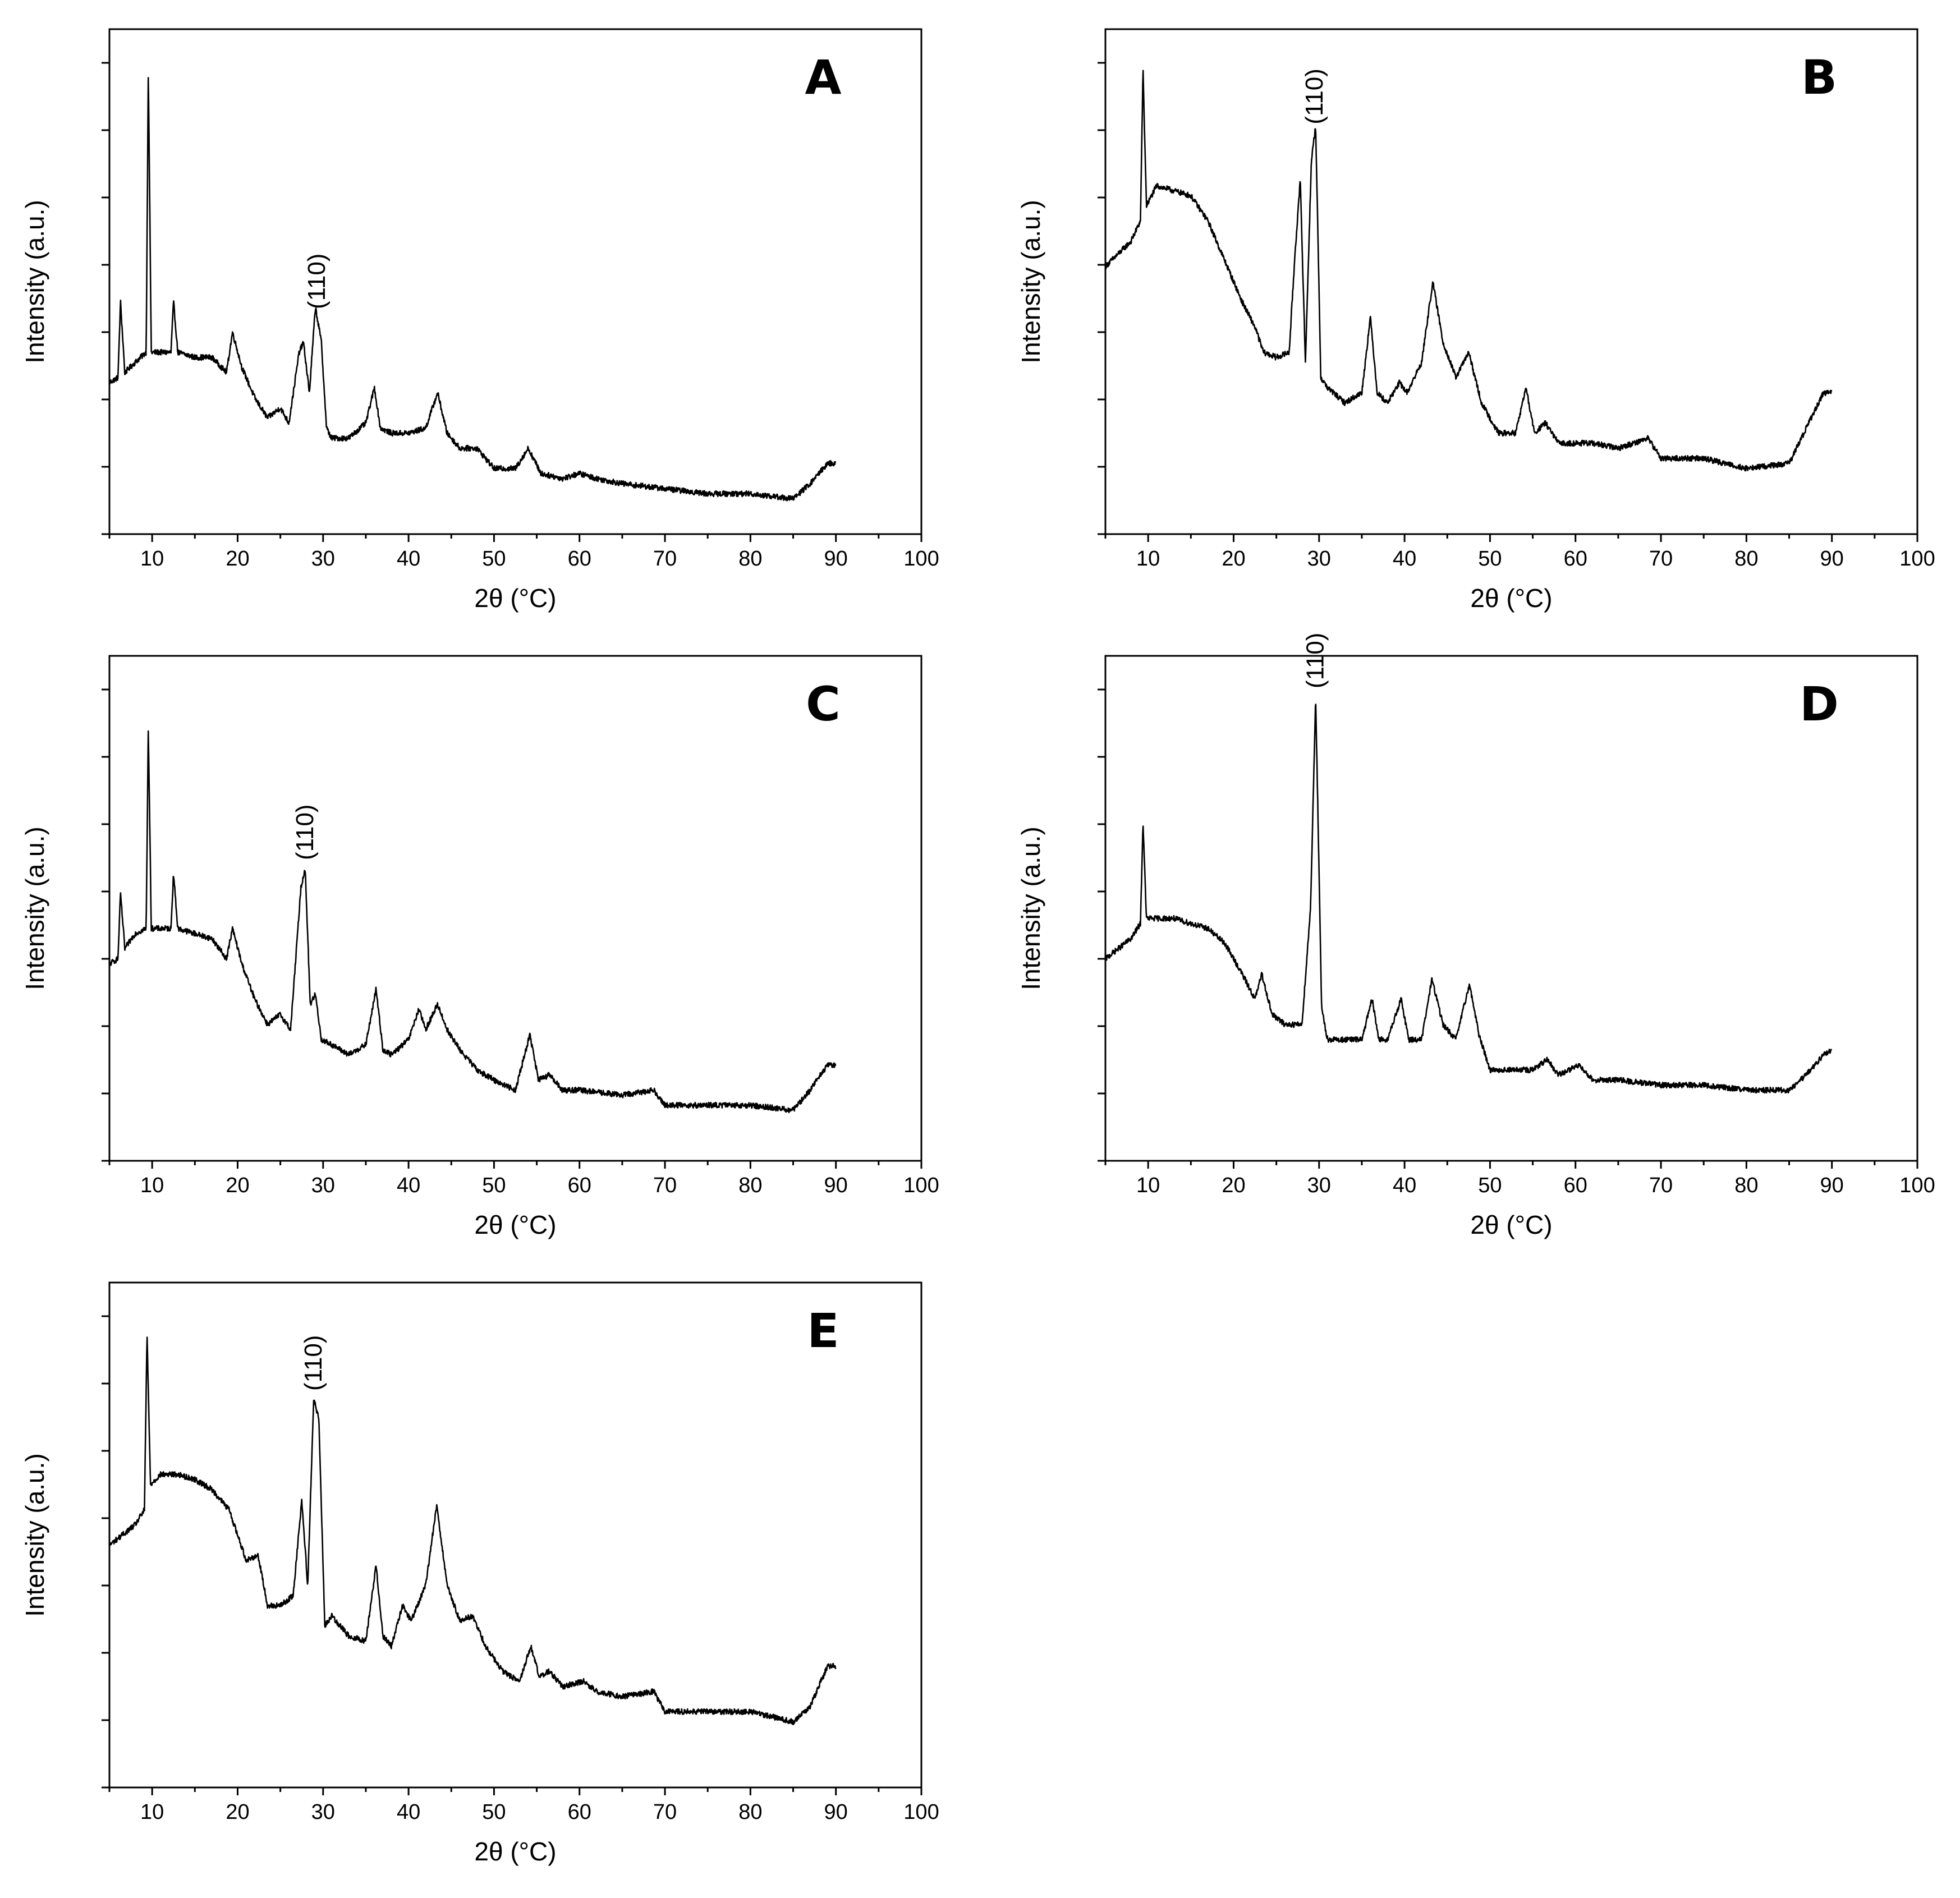 This screenshot has width=1960, height=1898. What do you see at coordinates (472, 1531) in the screenshot?
I see `xrd-trace-E` at bounding box center [472, 1531].